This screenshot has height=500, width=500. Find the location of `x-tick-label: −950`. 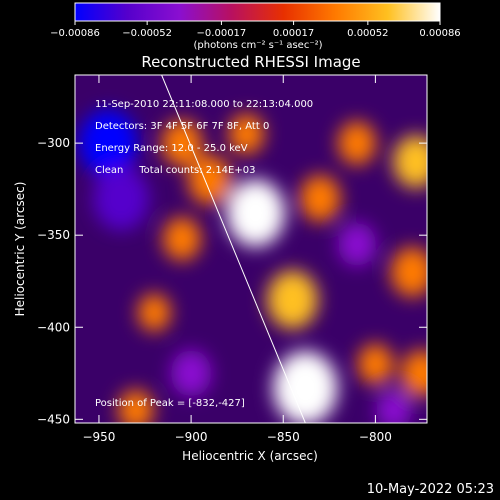

x-tick-label: −950 is located at coordinates (98, 437).